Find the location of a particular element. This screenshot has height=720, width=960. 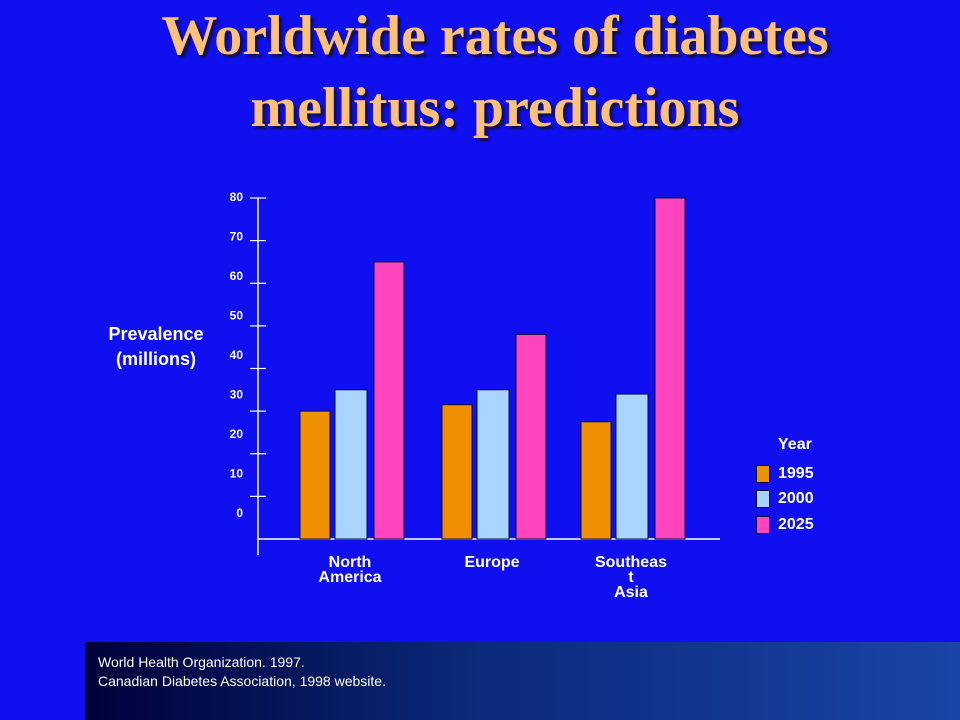

x-category-label: North is located at coordinates (350, 562).